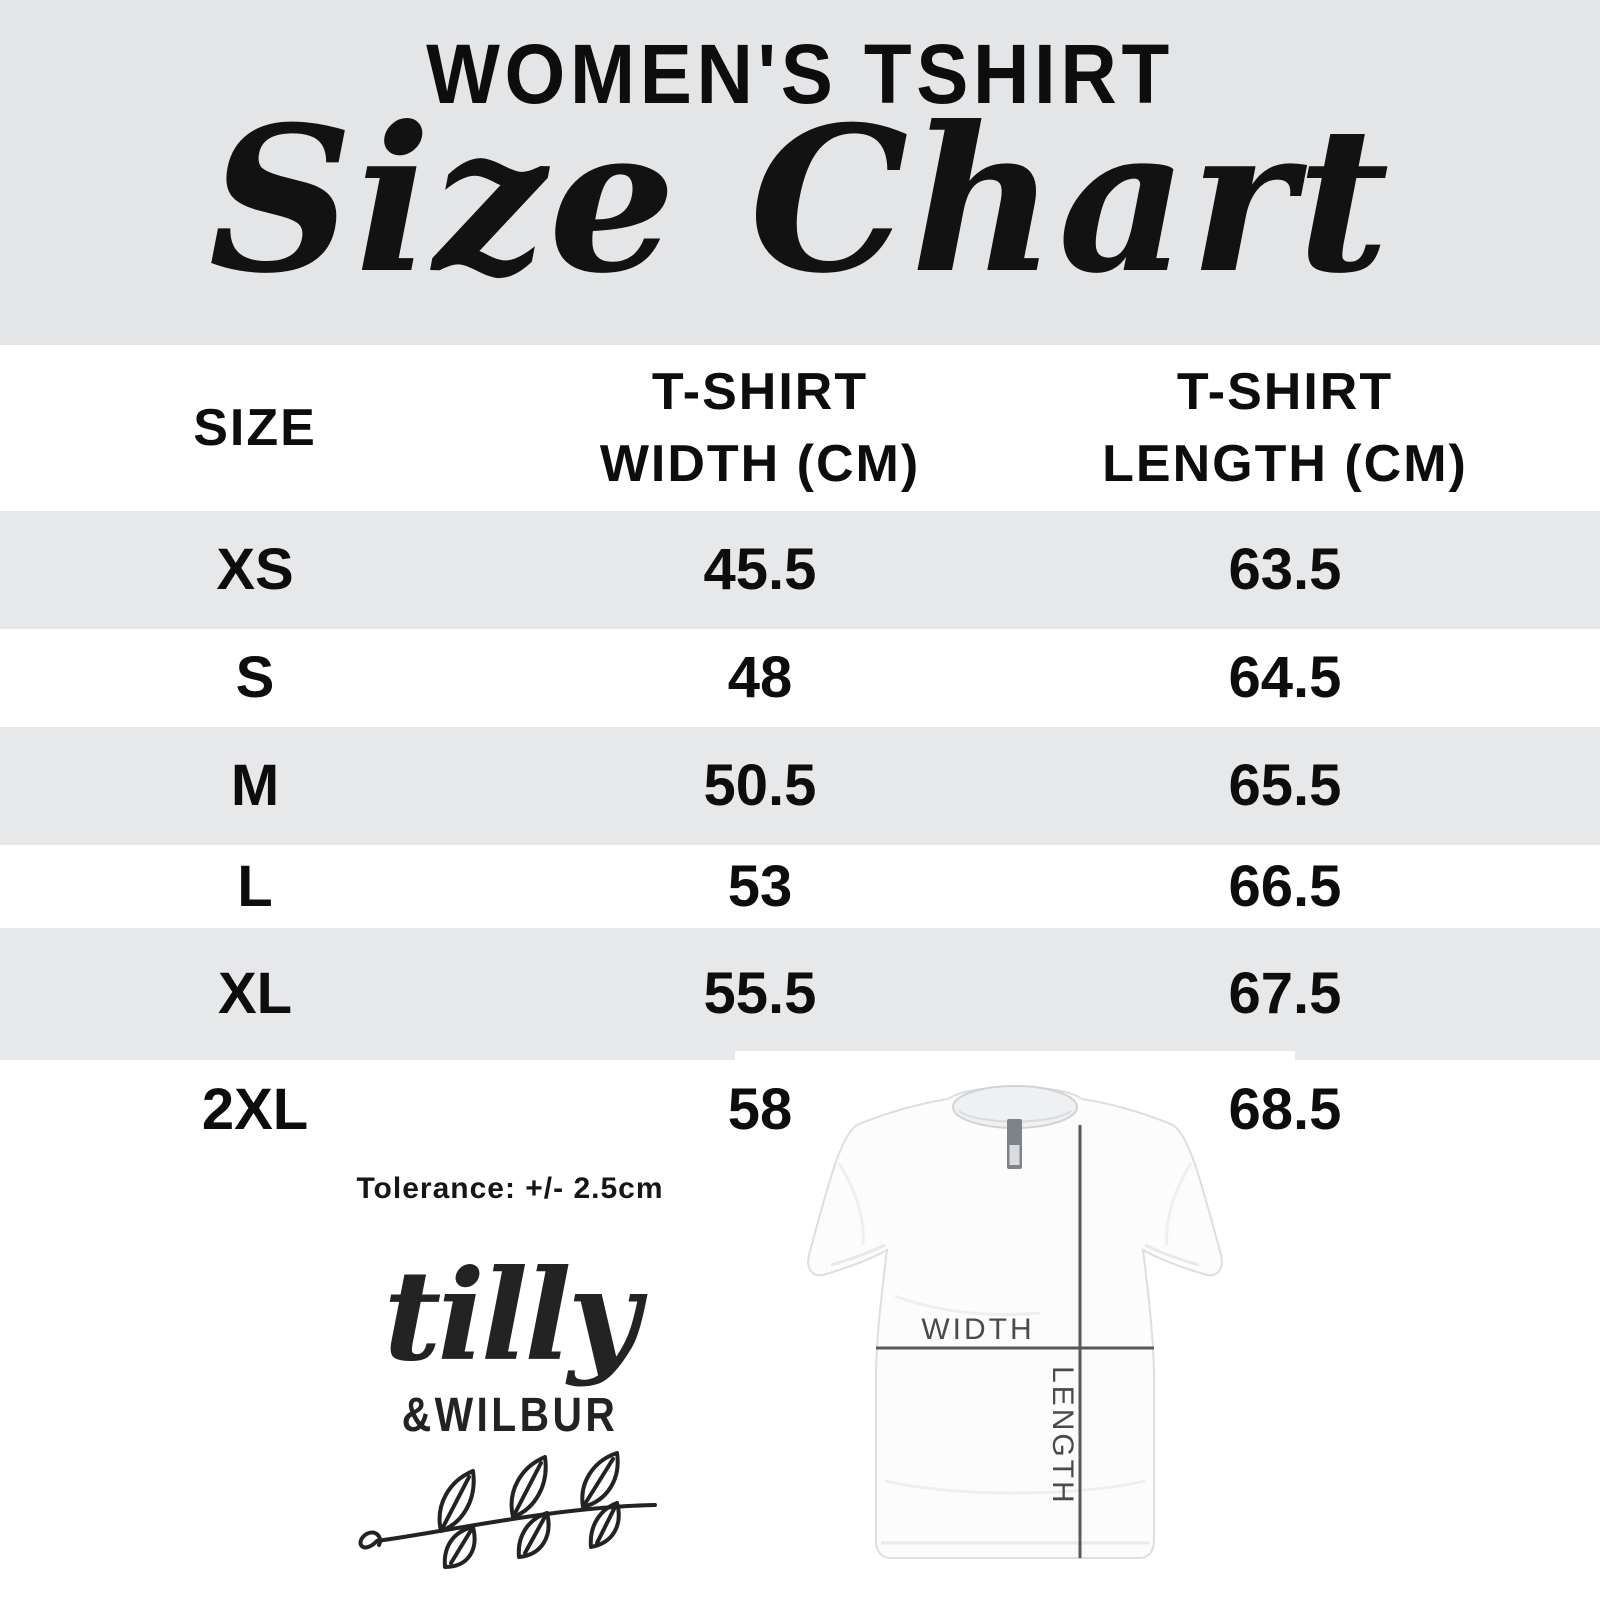 This screenshot has width=1600, height=1600. Describe the element at coordinates (800, 200) in the screenshot. I see `page-subtitle: Size Chart` at that location.